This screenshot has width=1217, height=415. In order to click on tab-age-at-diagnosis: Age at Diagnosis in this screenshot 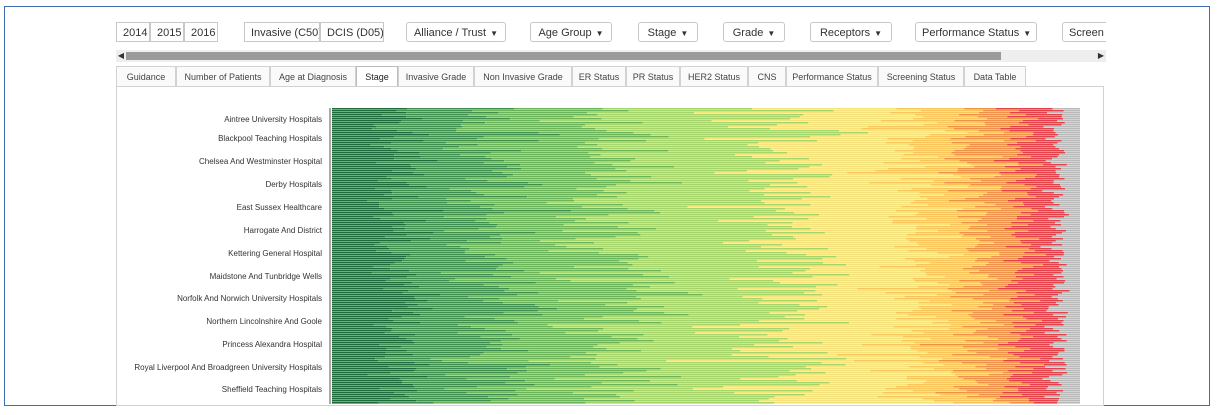, I will do `click(313, 76)`.